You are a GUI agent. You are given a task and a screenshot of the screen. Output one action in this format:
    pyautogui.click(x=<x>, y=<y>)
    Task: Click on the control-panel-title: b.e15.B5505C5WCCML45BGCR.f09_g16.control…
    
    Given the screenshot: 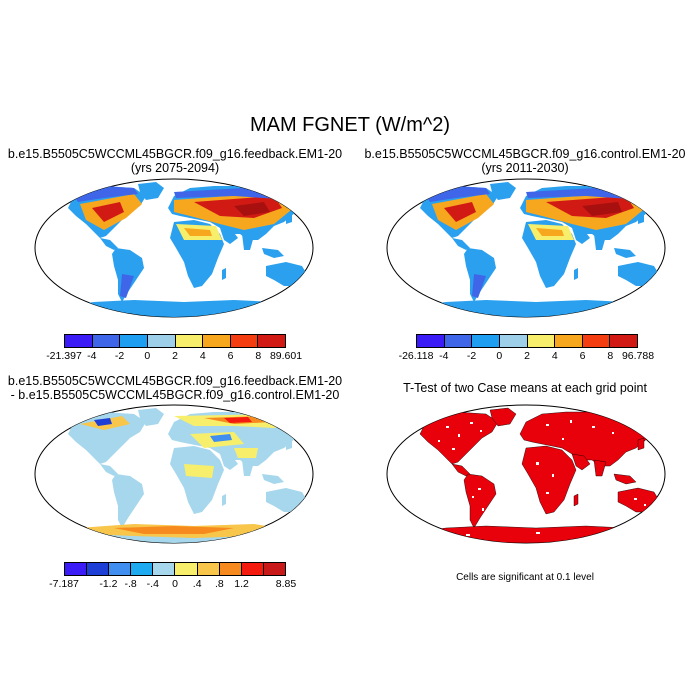 What is the action you would take?
    pyautogui.click(x=525, y=154)
    